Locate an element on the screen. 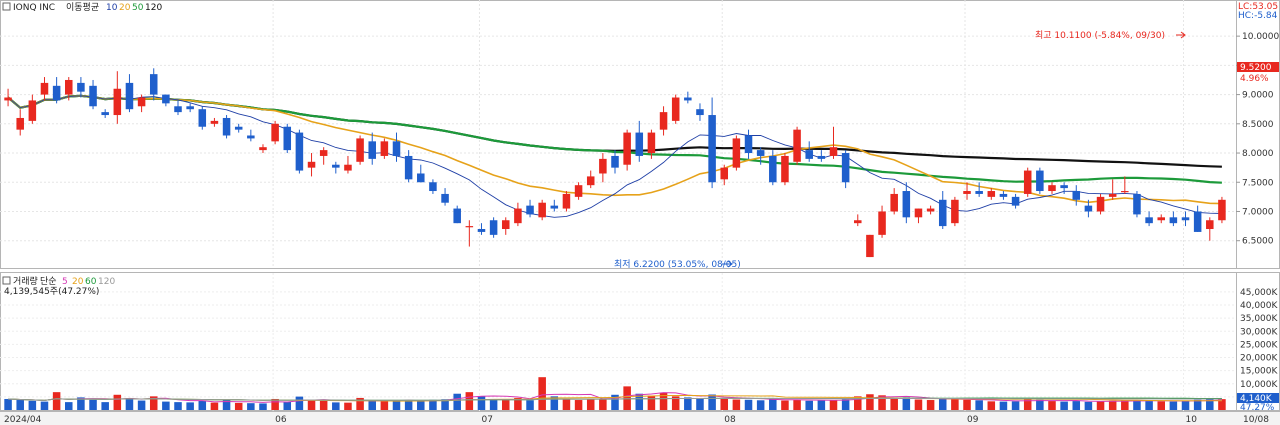  date-axis-labels: 2024/04 06 07 08 09 10 10/08 is located at coordinates (636, 420).